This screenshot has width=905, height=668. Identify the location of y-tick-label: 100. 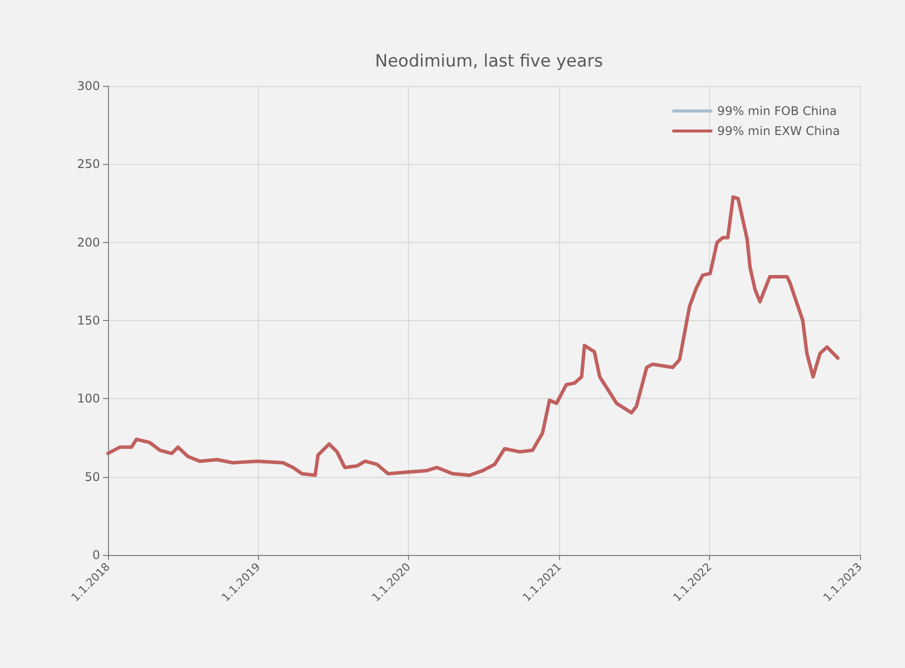
(88, 399).